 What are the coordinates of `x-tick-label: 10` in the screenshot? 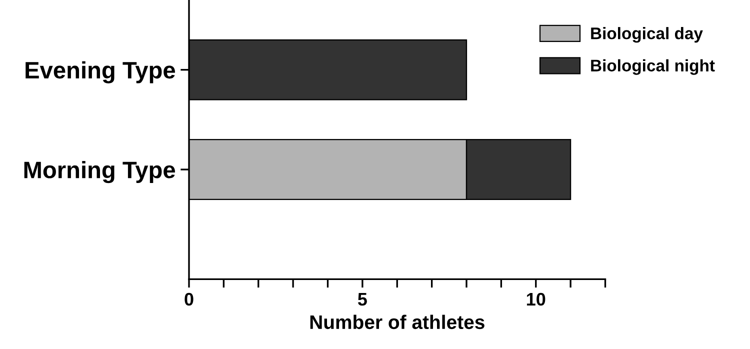 It's located at (536, 299).